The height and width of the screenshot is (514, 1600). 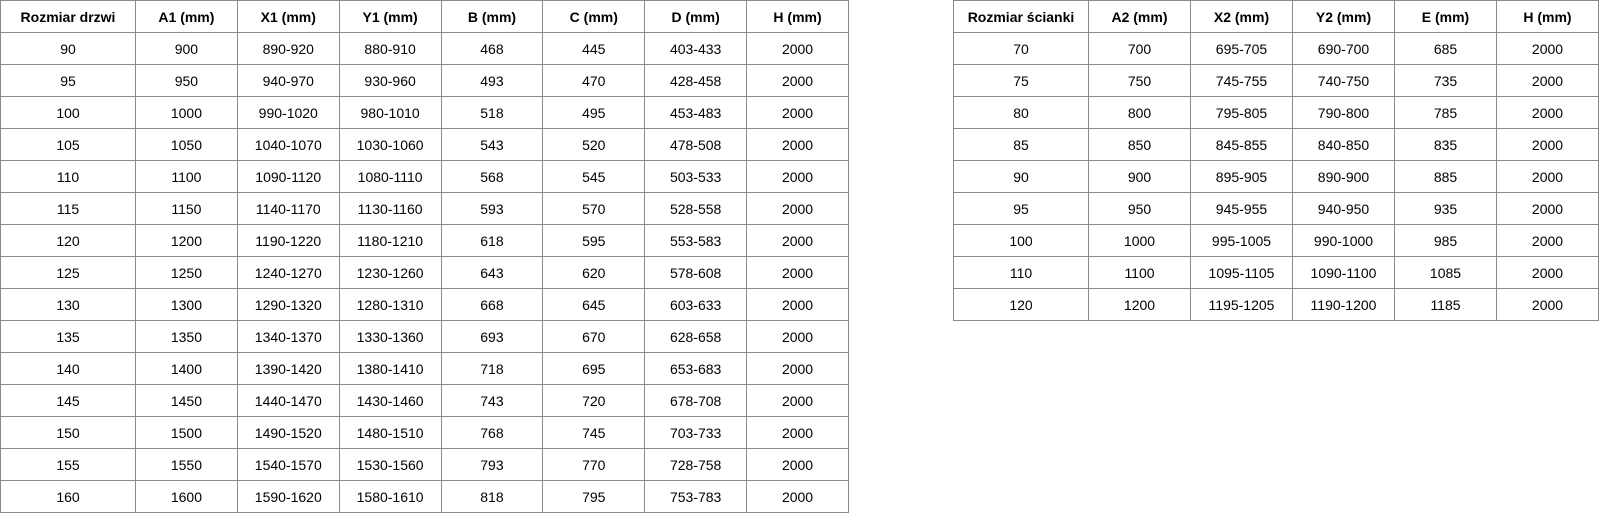 I want to click on table-cell: 453-483, so click(x=696, y=112).